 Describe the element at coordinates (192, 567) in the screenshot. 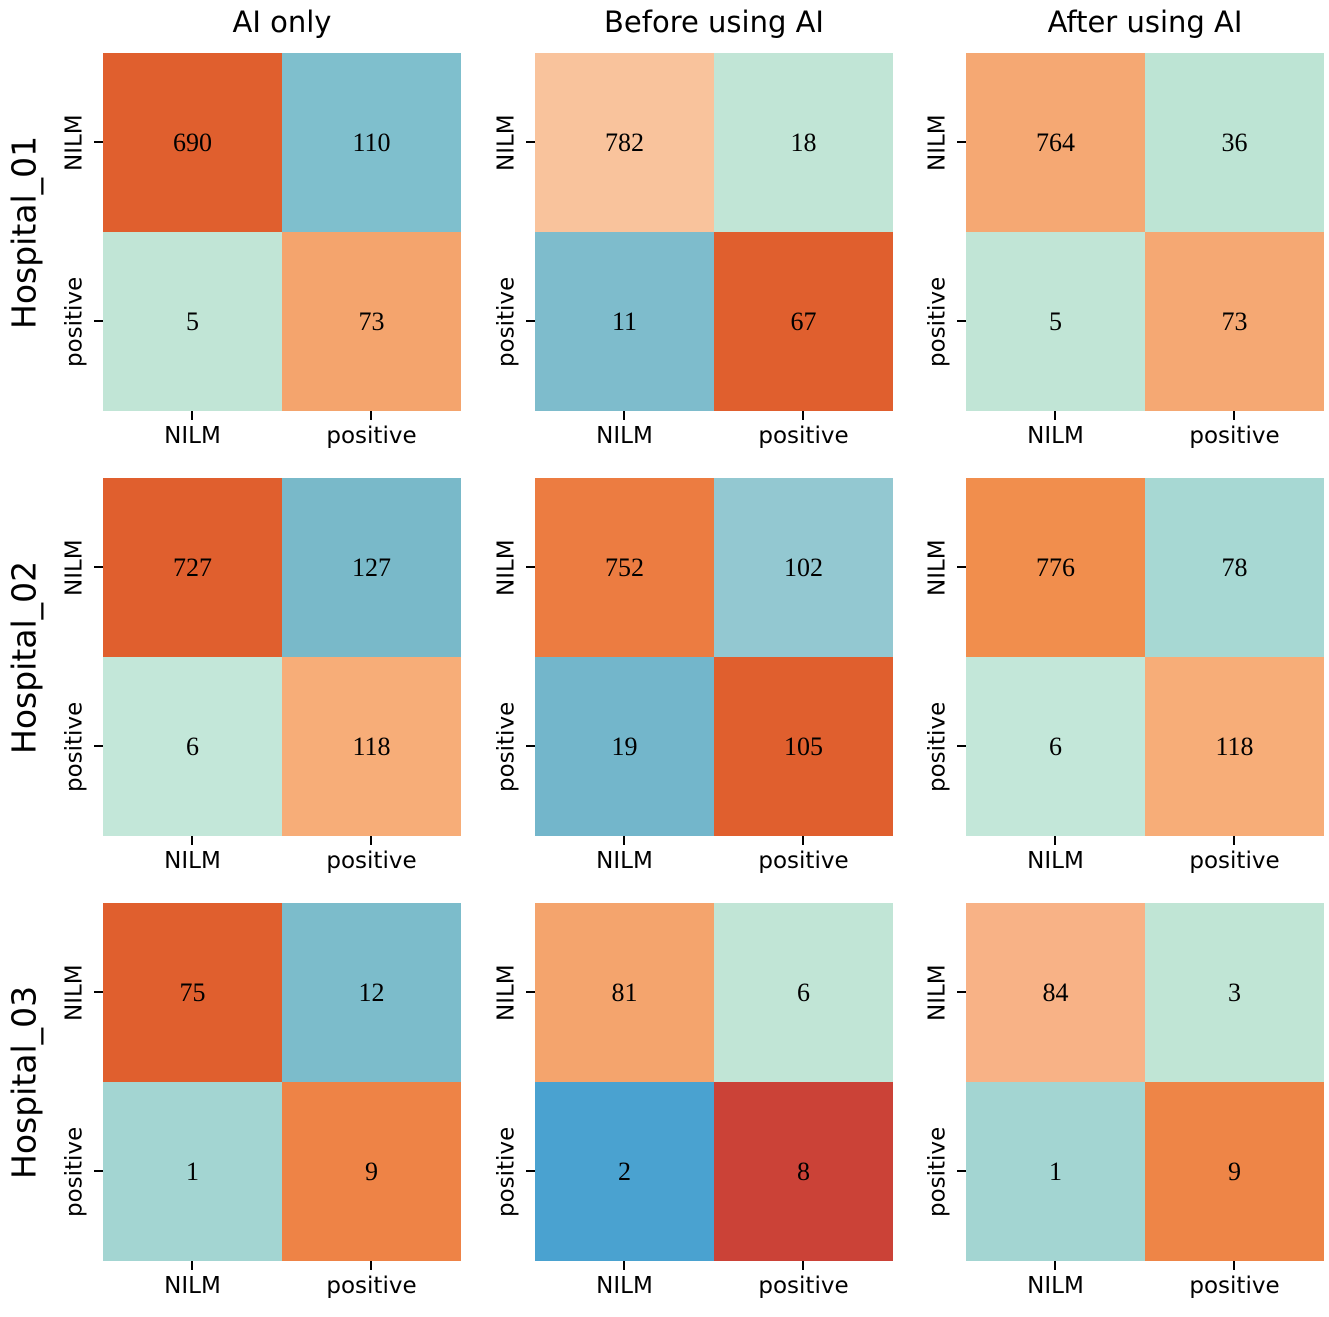

I see `heatmap-cell: 727` at that location.